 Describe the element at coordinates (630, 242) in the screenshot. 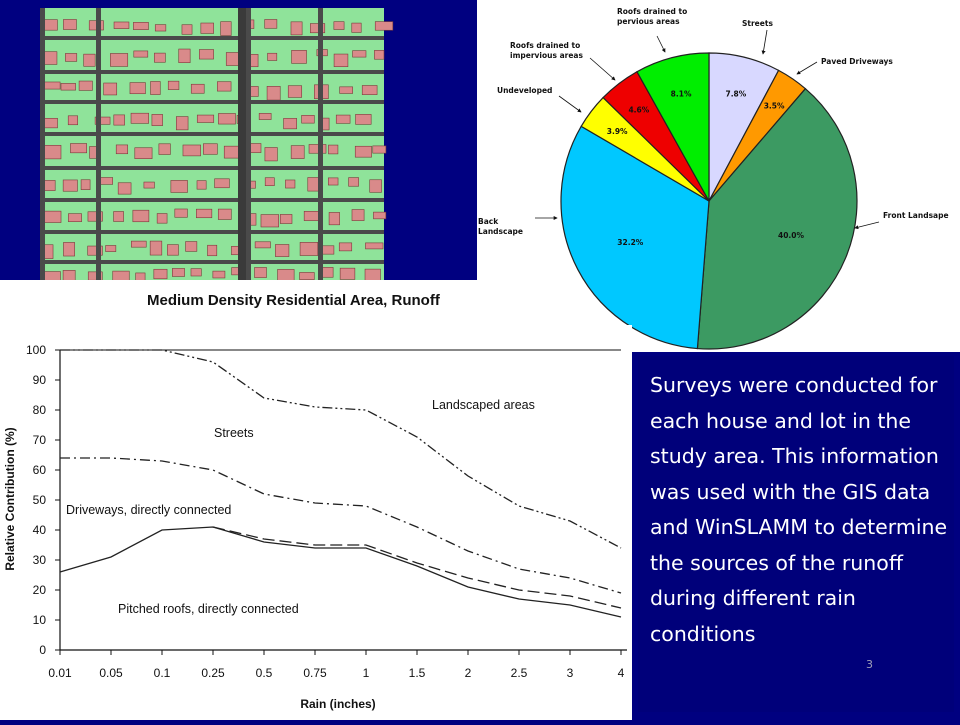

I see `pie-pct-label-3: 32.2%` at that location.